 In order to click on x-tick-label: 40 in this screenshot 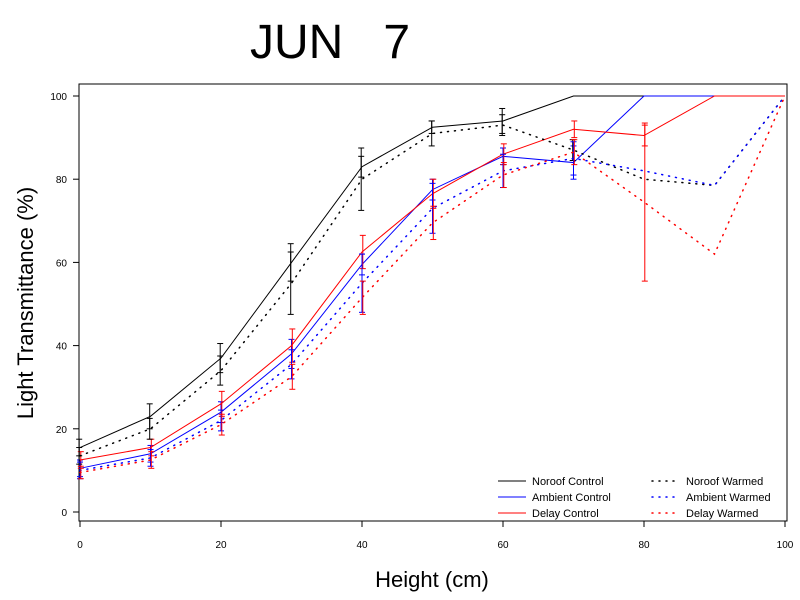, I will do `click(362, 545)`.